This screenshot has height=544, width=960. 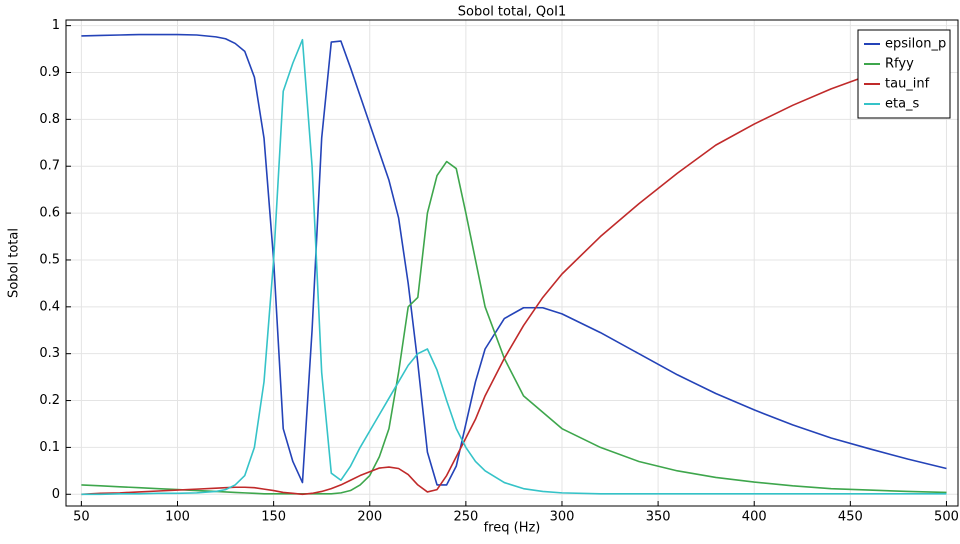 What do you see at coordinates (49, 306) in the screenshot?
I see `y-tick-label: 0.4` at bounding box center [49, 306].